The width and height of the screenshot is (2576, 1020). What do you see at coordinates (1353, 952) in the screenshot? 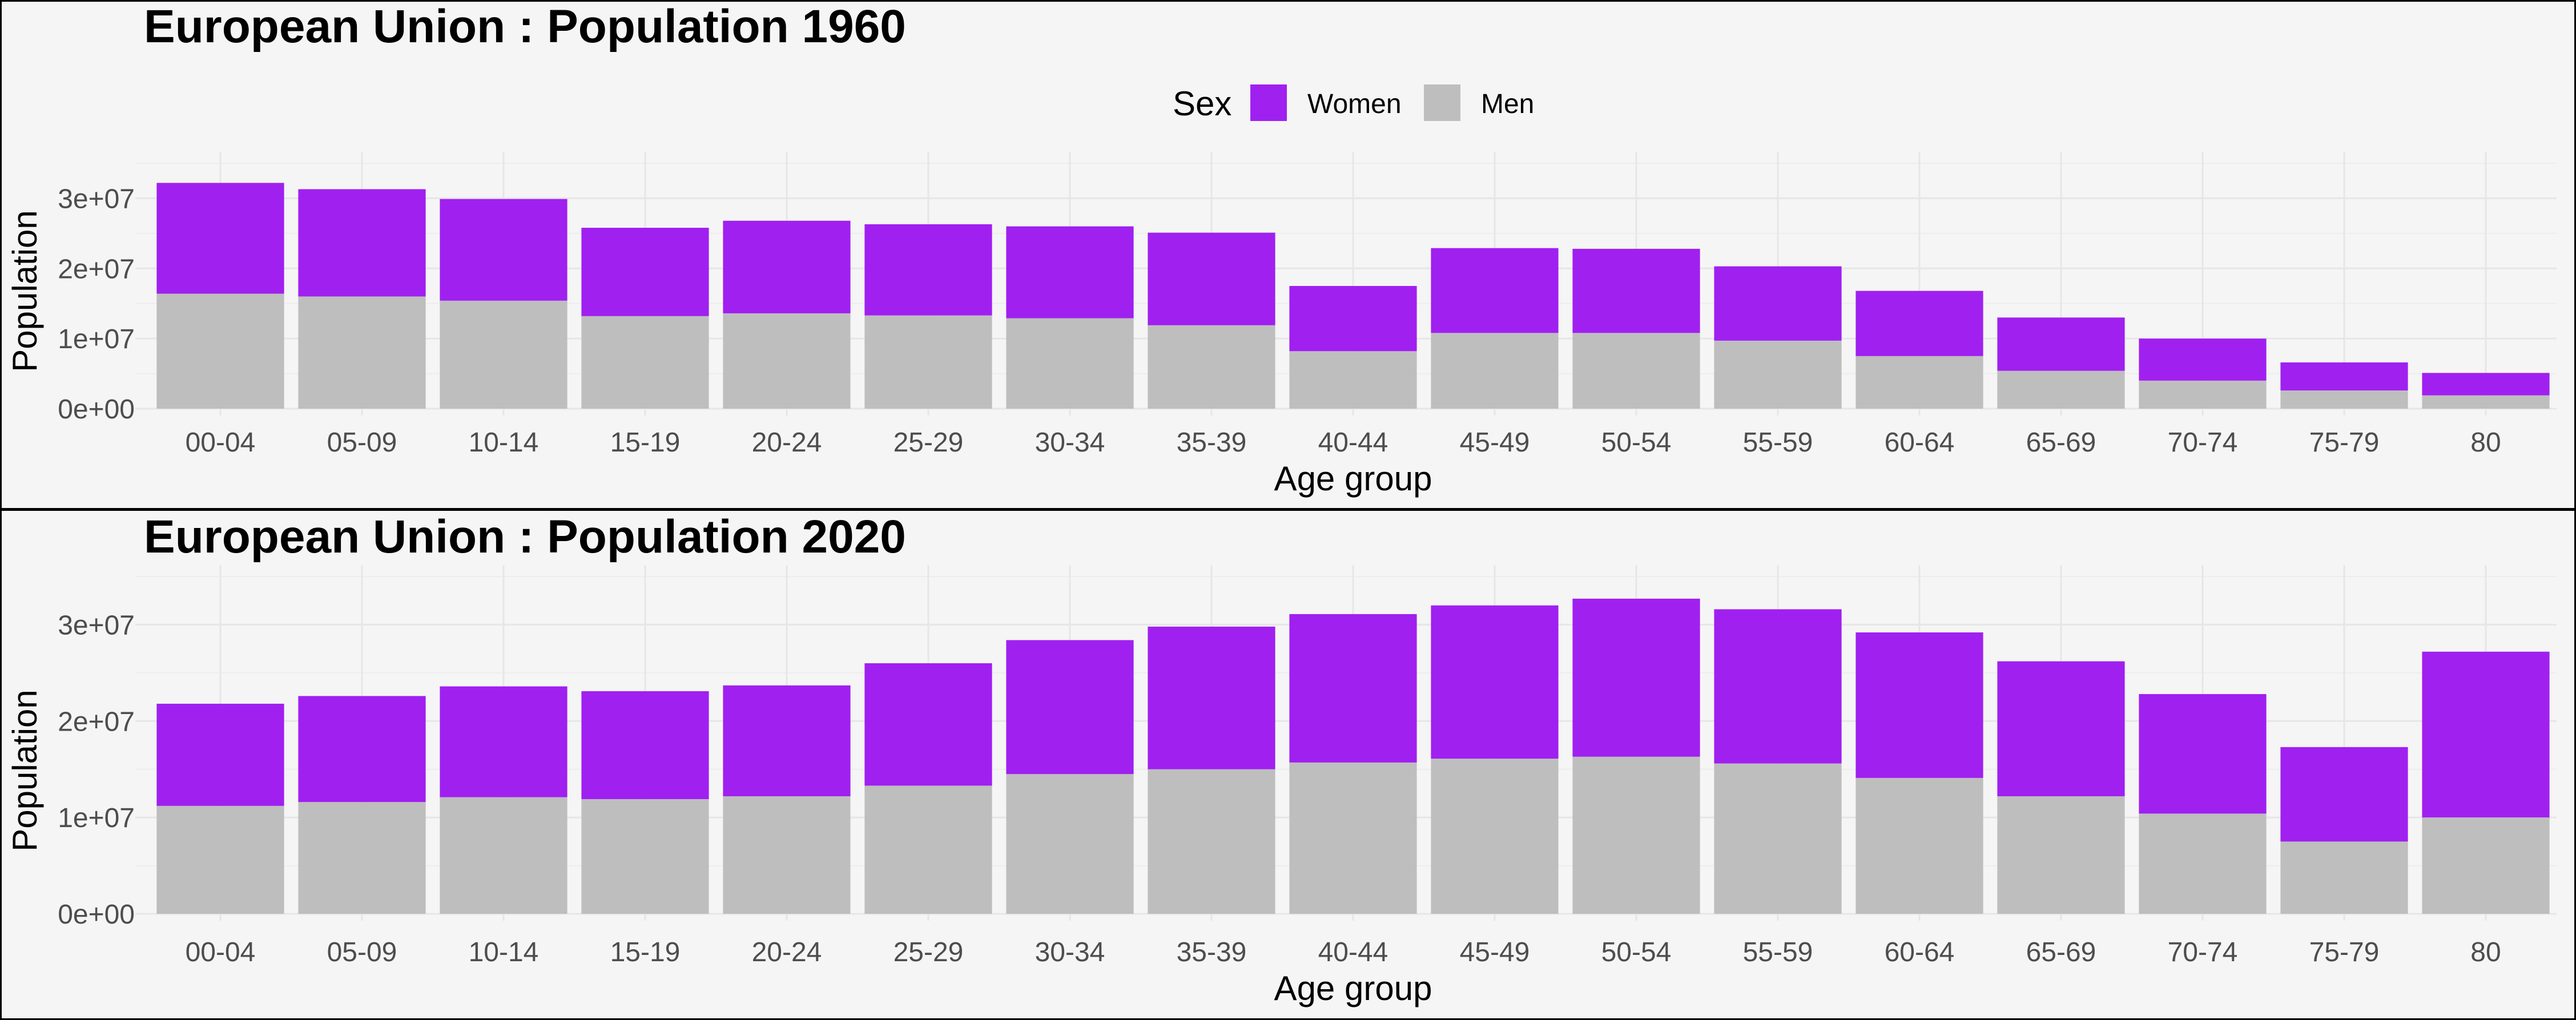
I see `x-tick-label: 40-44` at bounding box center [1353, 952].